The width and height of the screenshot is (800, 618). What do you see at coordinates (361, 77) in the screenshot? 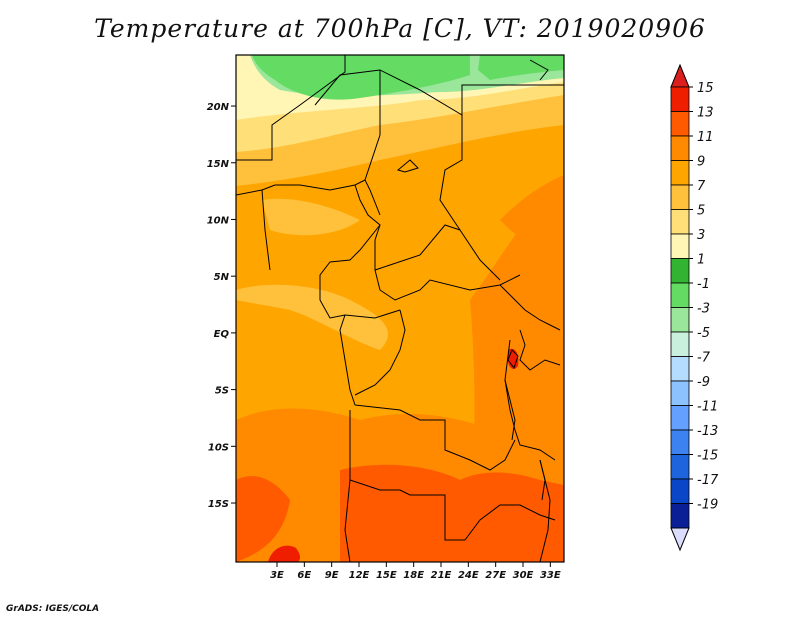
I see `field-band-green` at bounding box center [361, 77].